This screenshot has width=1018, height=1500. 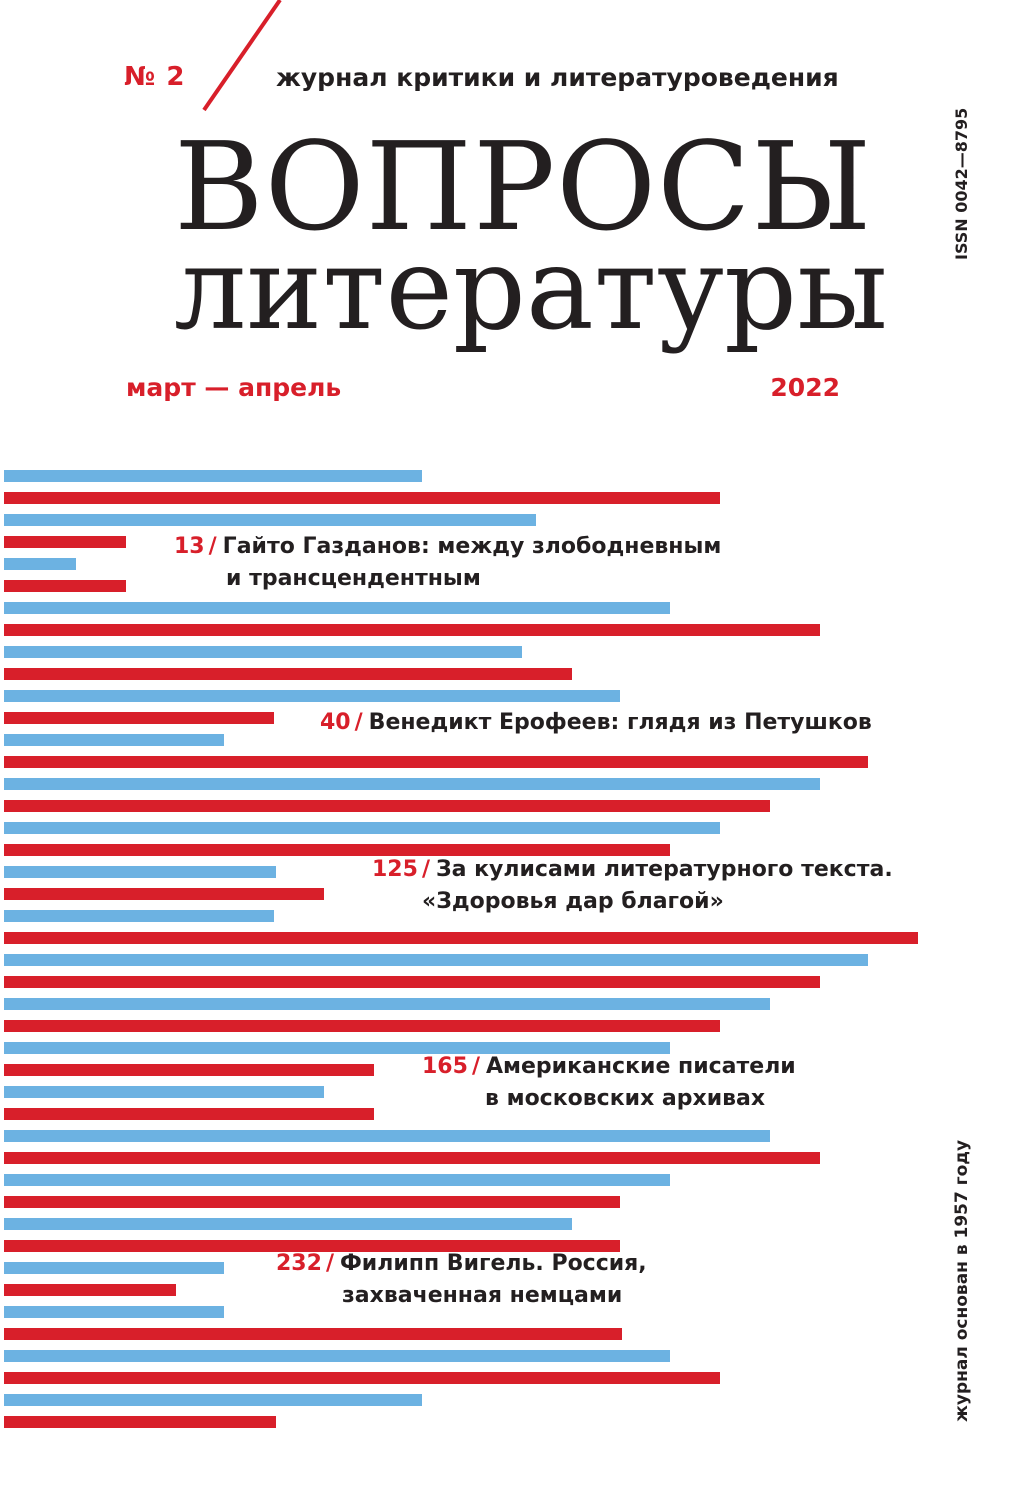 What do you see at coordinates (189, 546) in the screenshot?
I see `article-page: 13` at bounding box center [189, 546].